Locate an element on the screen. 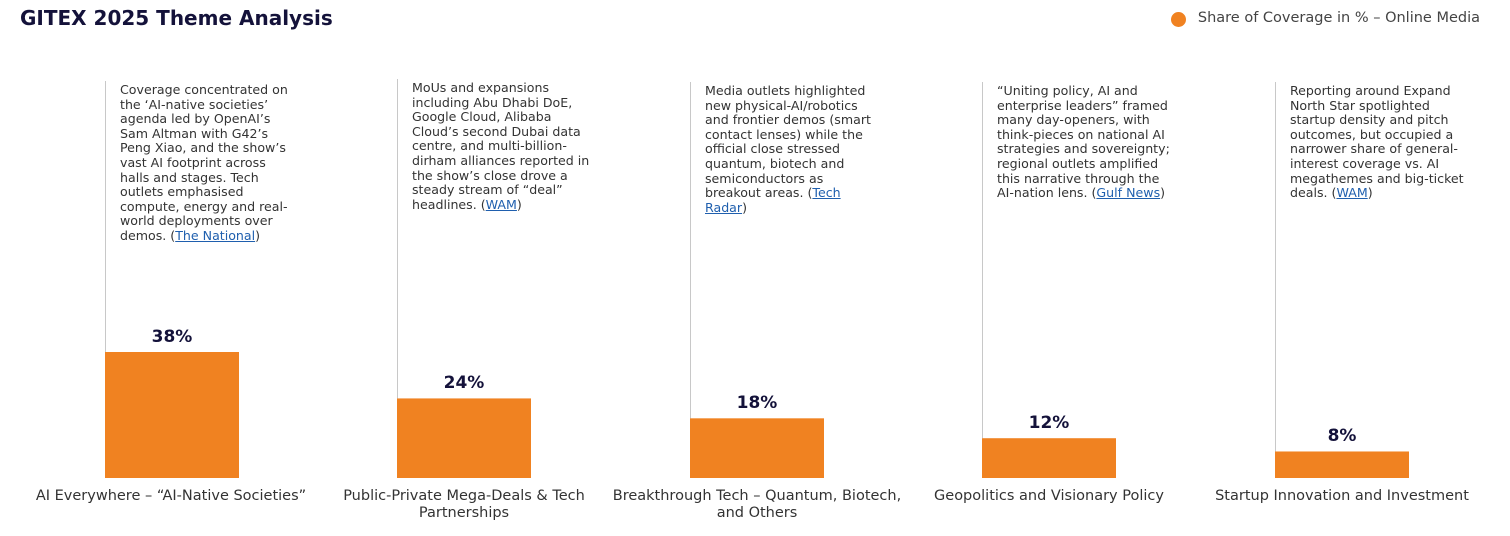 This screenshot has width=1510, height=536. data-label: 24% is located at coordinates (464, 383).